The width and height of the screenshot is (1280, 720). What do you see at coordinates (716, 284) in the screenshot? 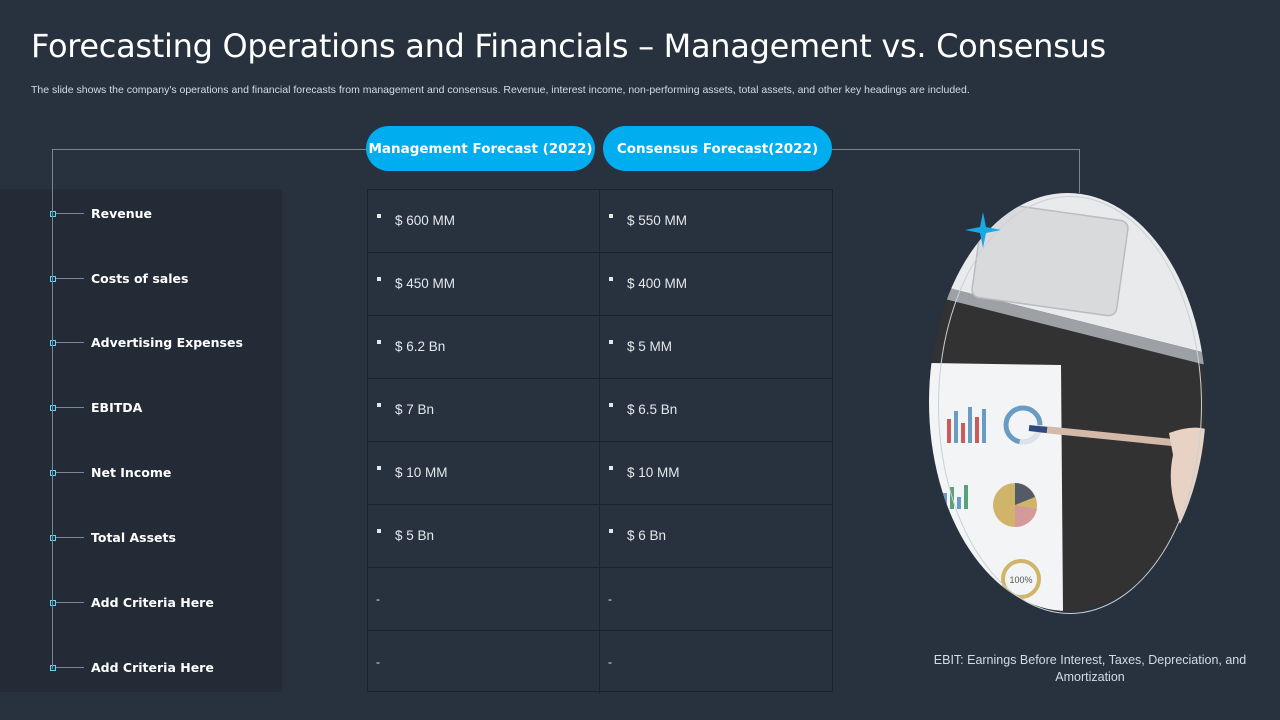
I see `consensus-cell: $ 400 MM` at bounding box center [716, 284].